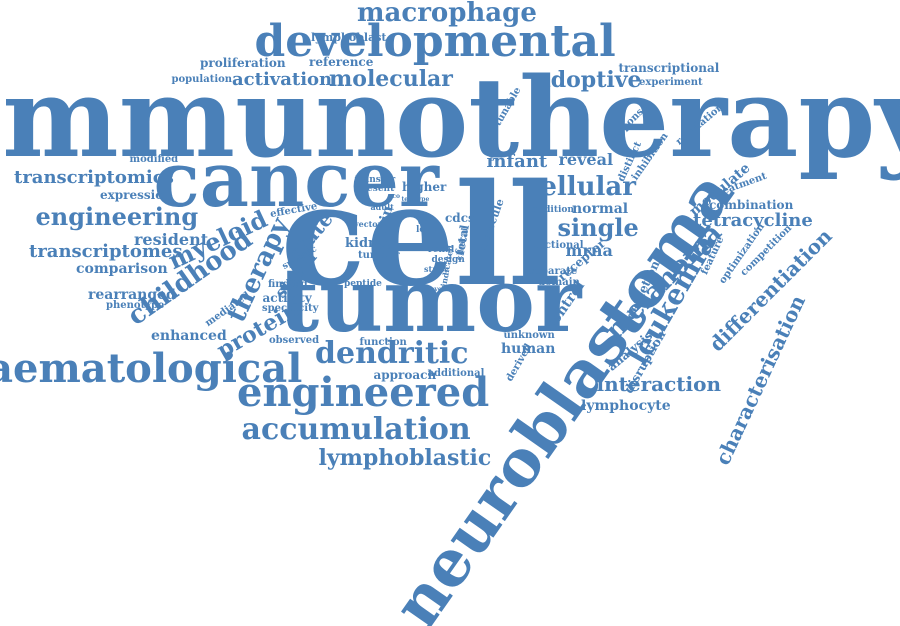 This screenshot has height=626, width=900. What do you see at coordinates (349, 37) in the screenshot?
I see `word-lymphoblast: lymphoblast` at bounding box center [349, 37].